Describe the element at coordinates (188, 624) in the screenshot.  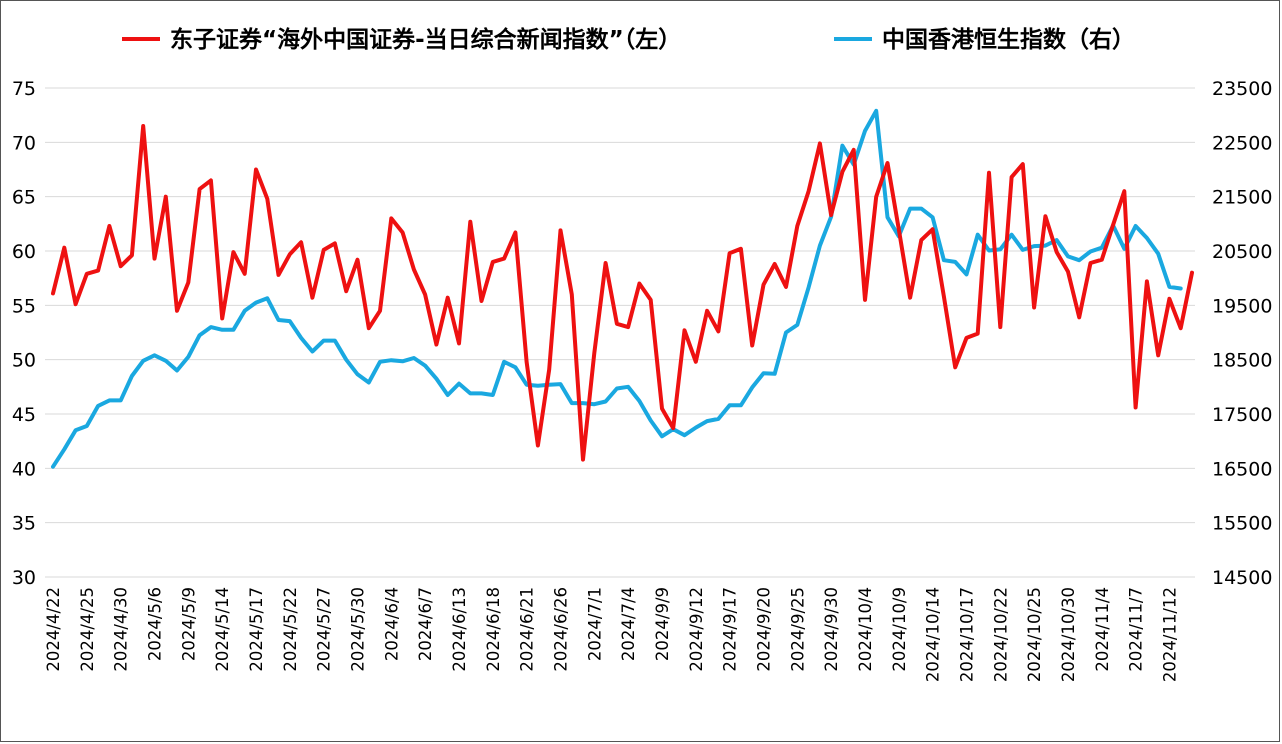
I see `x-tick-label: 2024/5/9` at that location.